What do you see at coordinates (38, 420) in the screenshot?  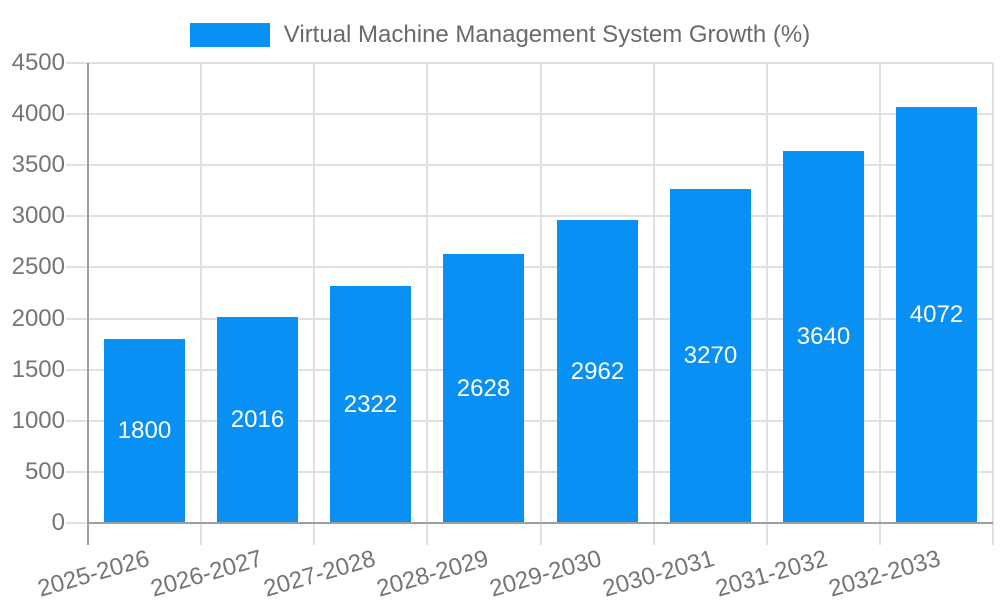 I see `y-tick-label: 1000` at bounding box center [38, 420].